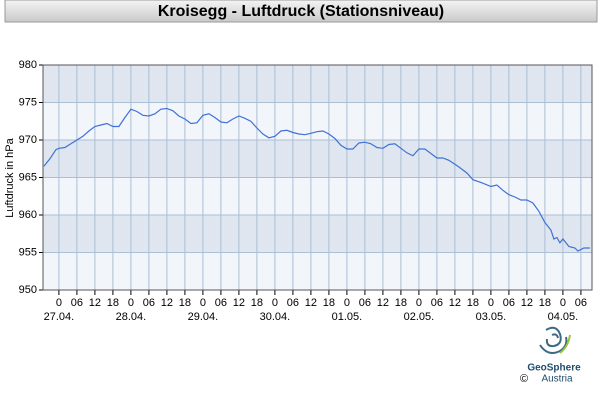 The width and height of the screenshot is (603, 400). What do you see at coordinates (275, 317) in the screenshot?
I see `x-date-label: 30.04.` at bounding box center [275, 317].